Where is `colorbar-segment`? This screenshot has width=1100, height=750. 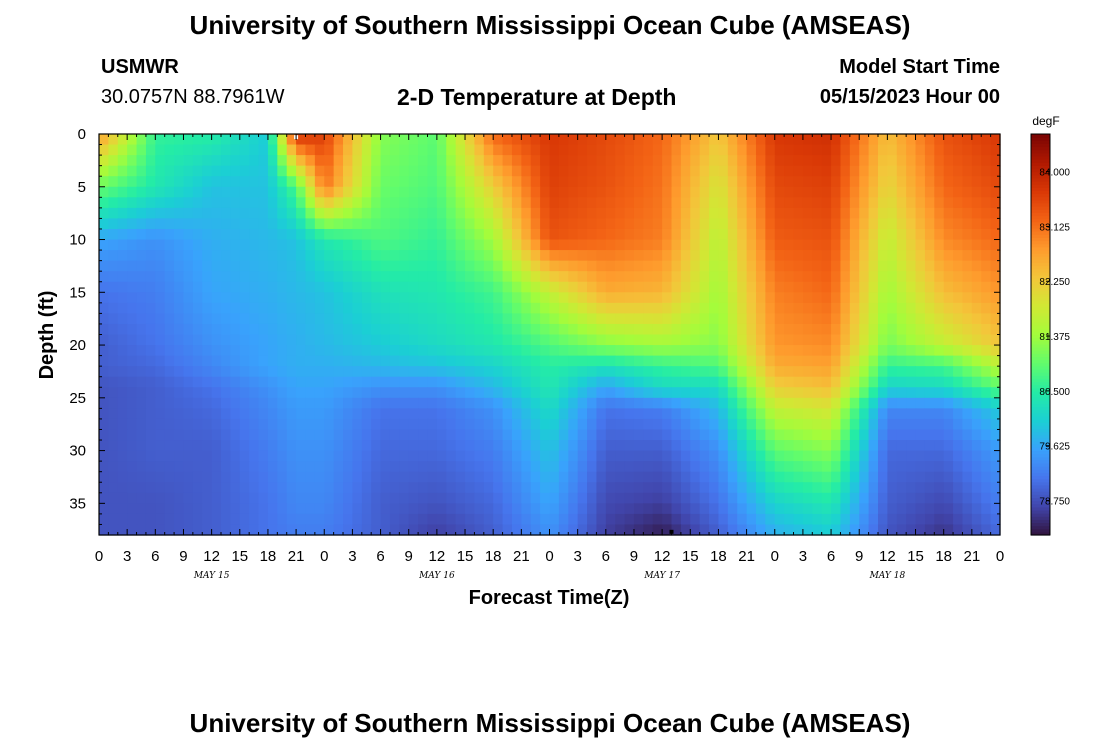 colorbar-segment is located at coordinates (1040, 161).